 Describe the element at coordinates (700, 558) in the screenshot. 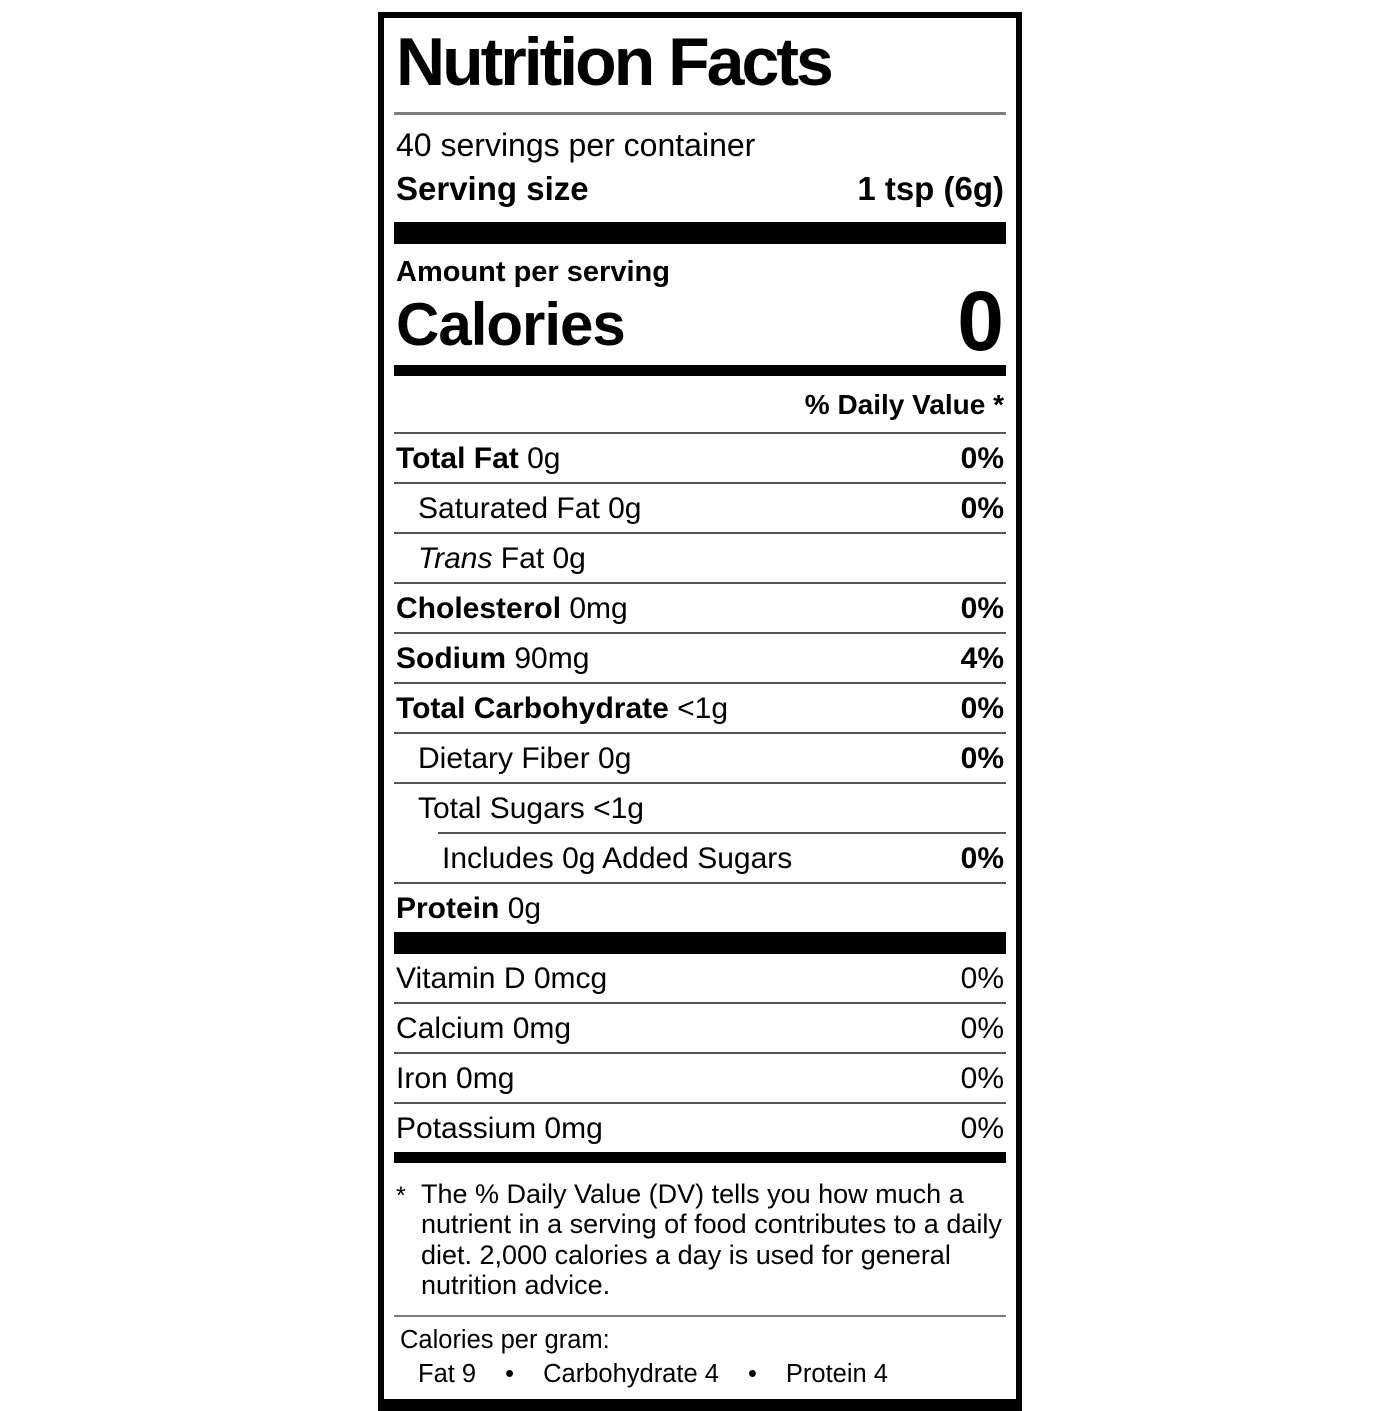

I see `nutrient-row: Trans Fat 0g` at that location.